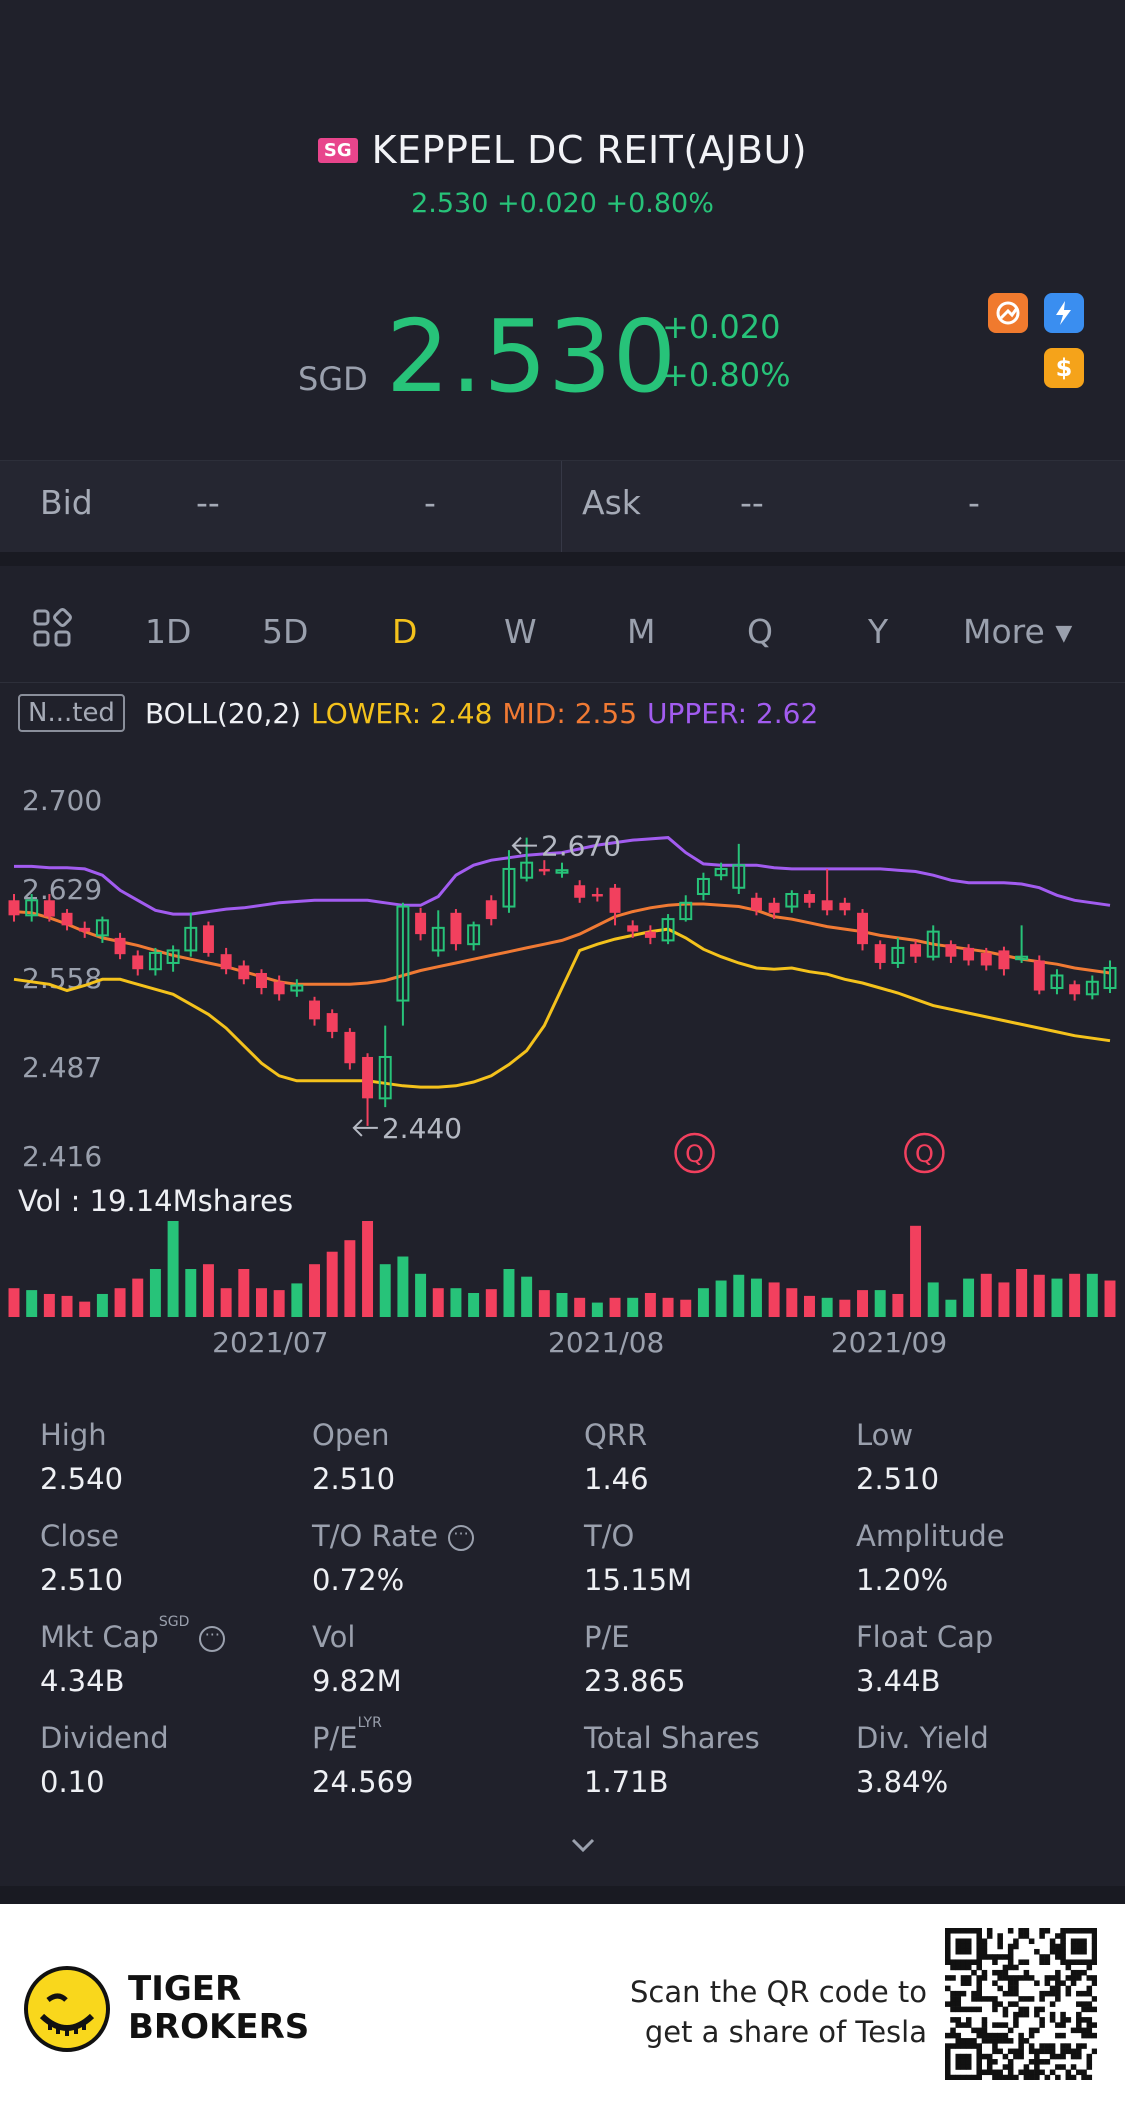 The width and height of the screenshot is (1125, 2115). I want to click on indicator-select-button: N...ted, so click(71, 713).